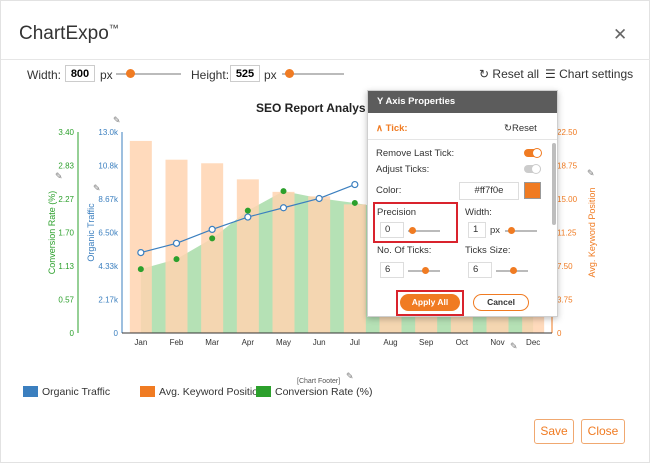 The width and height of the screenshot is (650, 463). Describe the element at coordinates (202, 392) in the screenshot. I see `legend-item-keyword: Avg. Keyword Position` at that location.